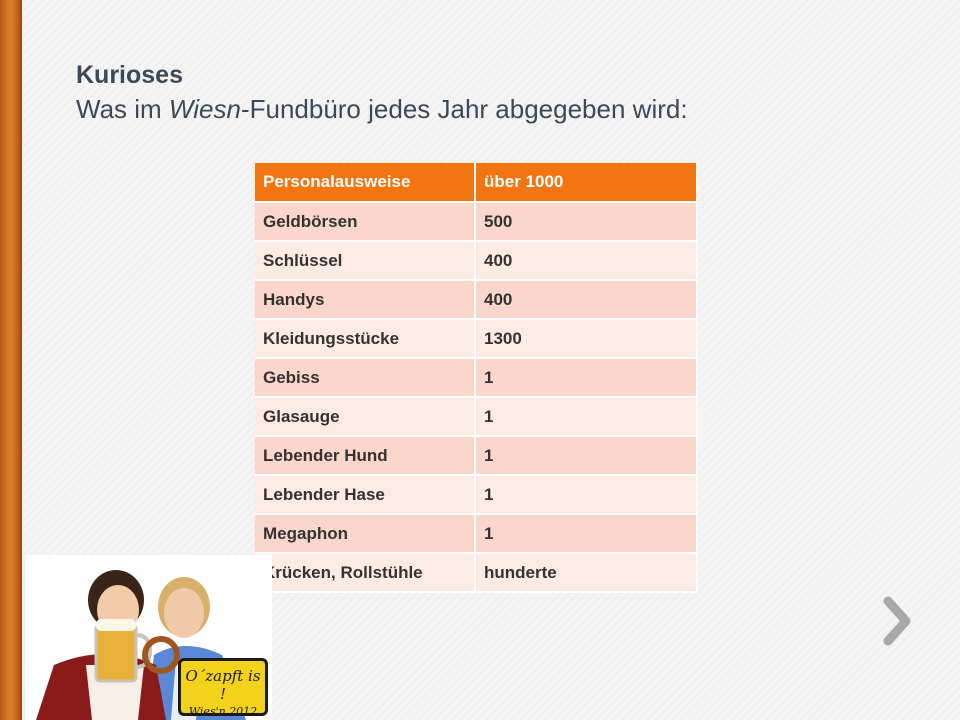 The width and height of the screenshot is (960, 720). What do you see at coordinates (365, 534) in the screenshot?
I see `item-name: Megaphon` at bounding box center [365, 534].